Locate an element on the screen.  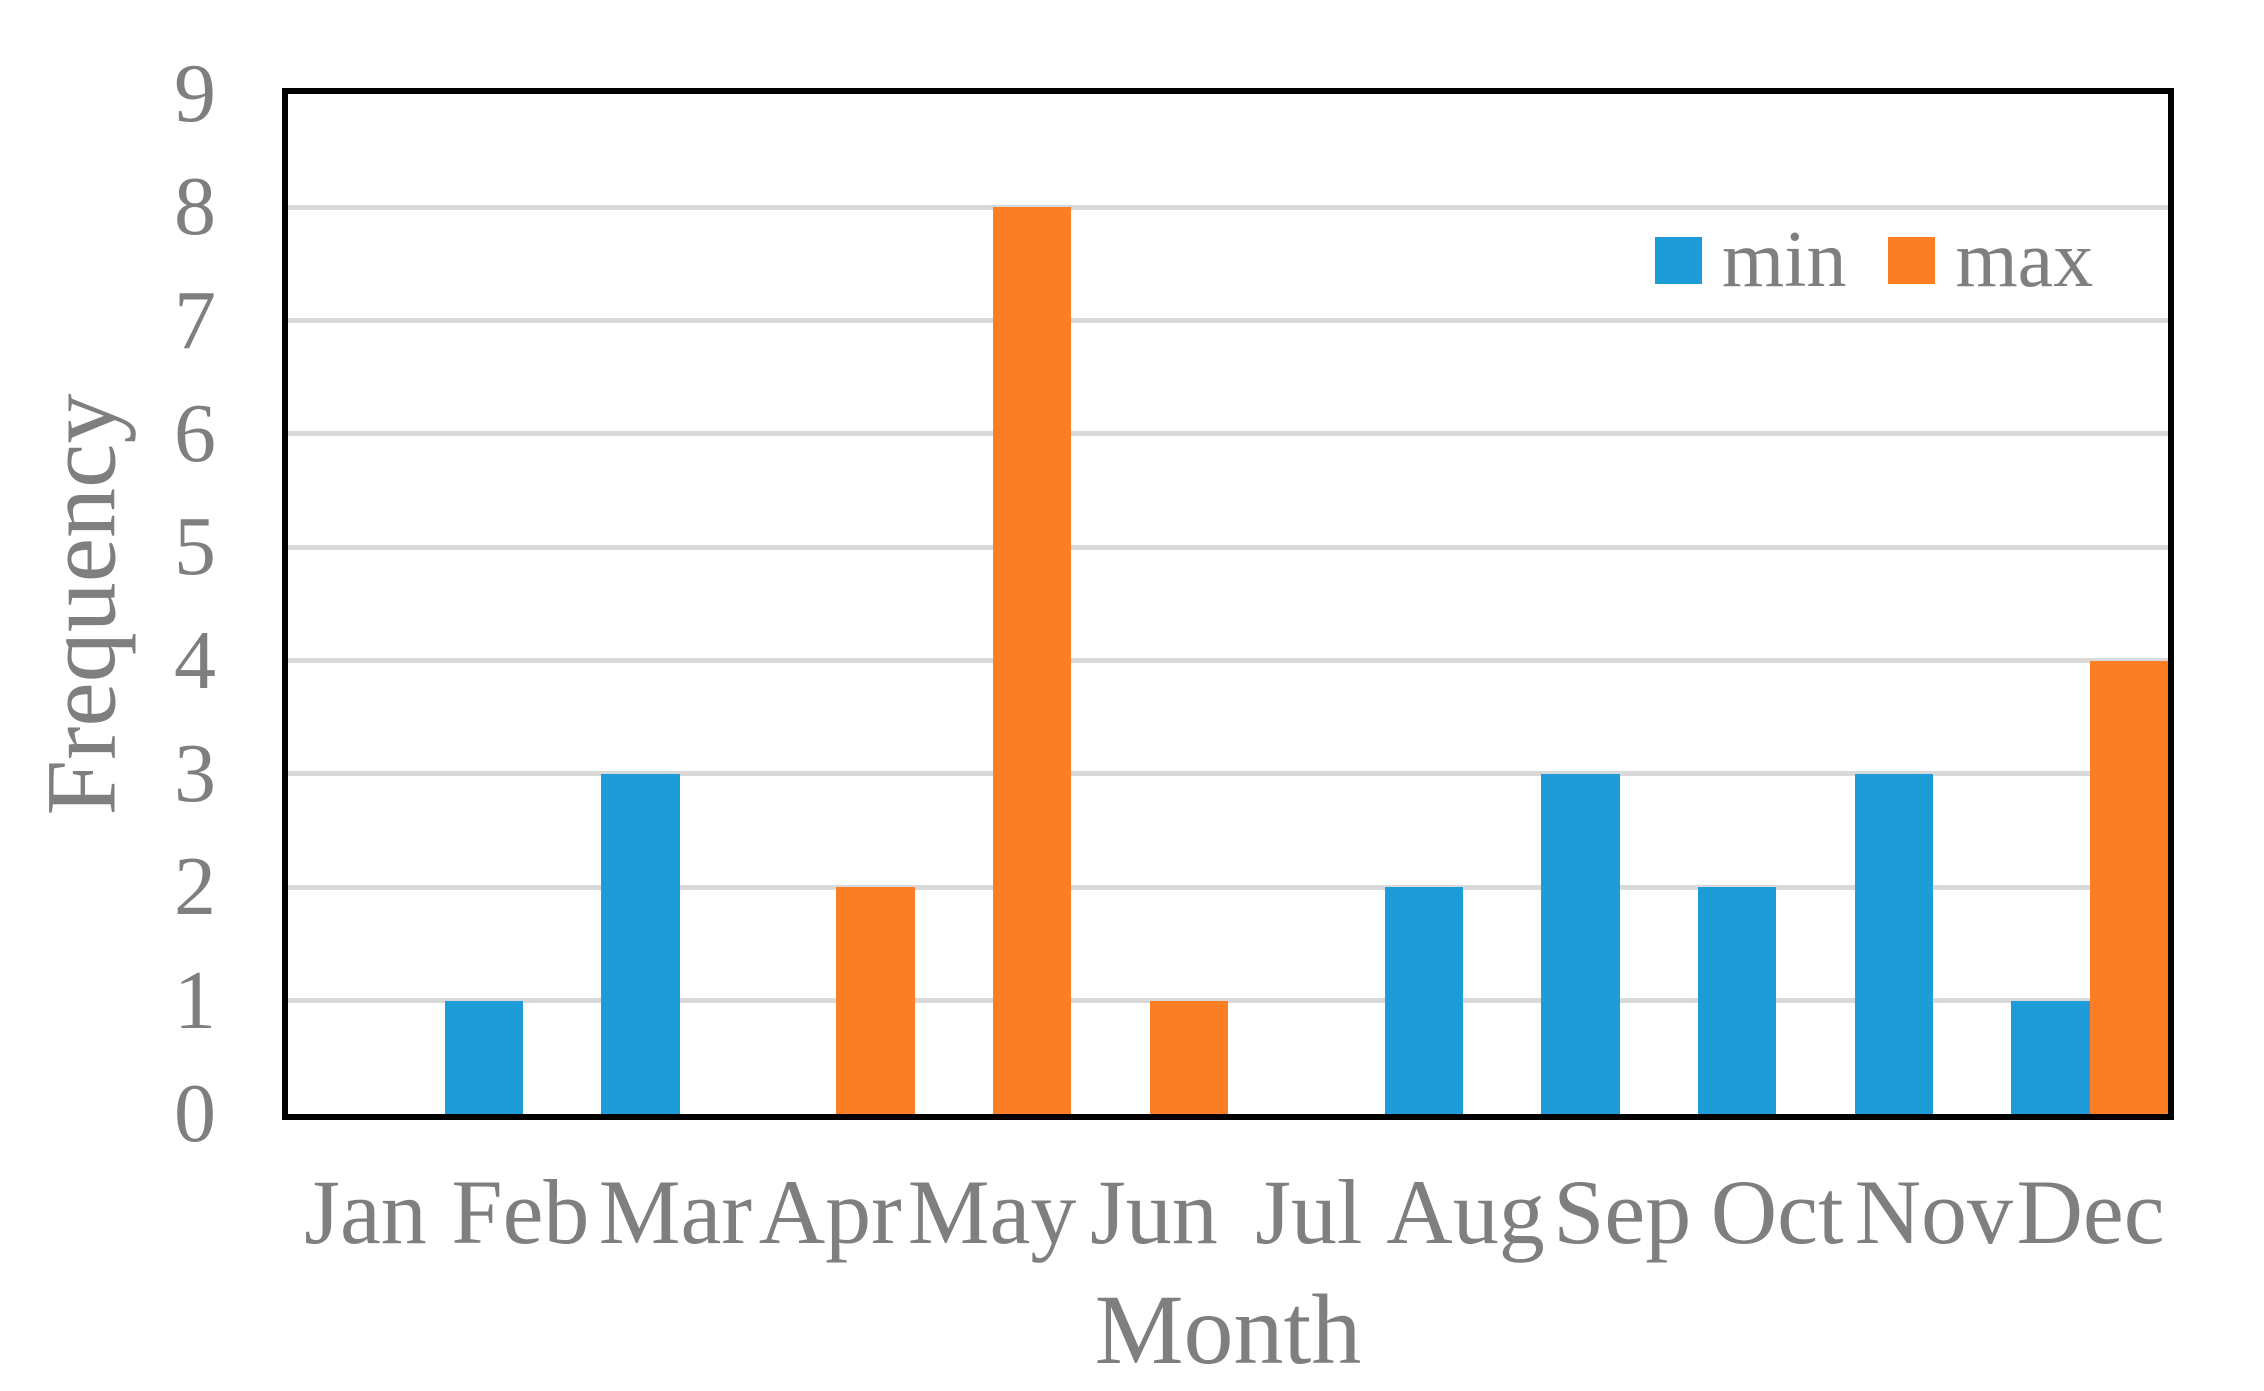
x-tick-label: Jan is located at coordinates (365, 1212).